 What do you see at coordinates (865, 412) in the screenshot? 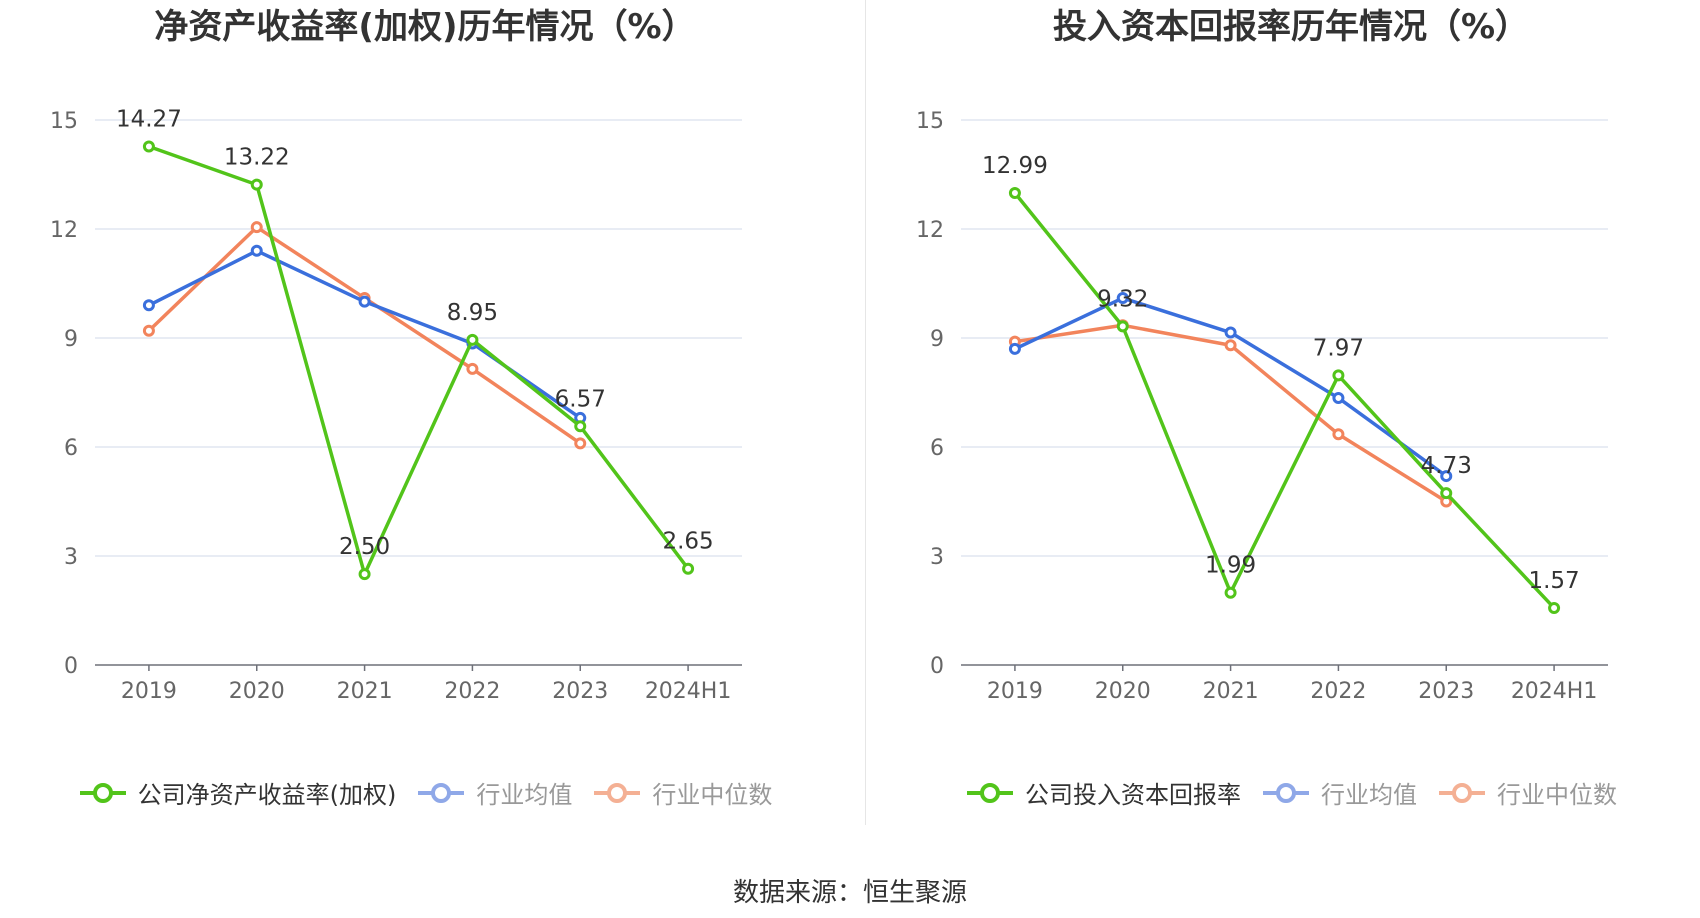
I see `panel-divider` at bounding box center [865, 412].